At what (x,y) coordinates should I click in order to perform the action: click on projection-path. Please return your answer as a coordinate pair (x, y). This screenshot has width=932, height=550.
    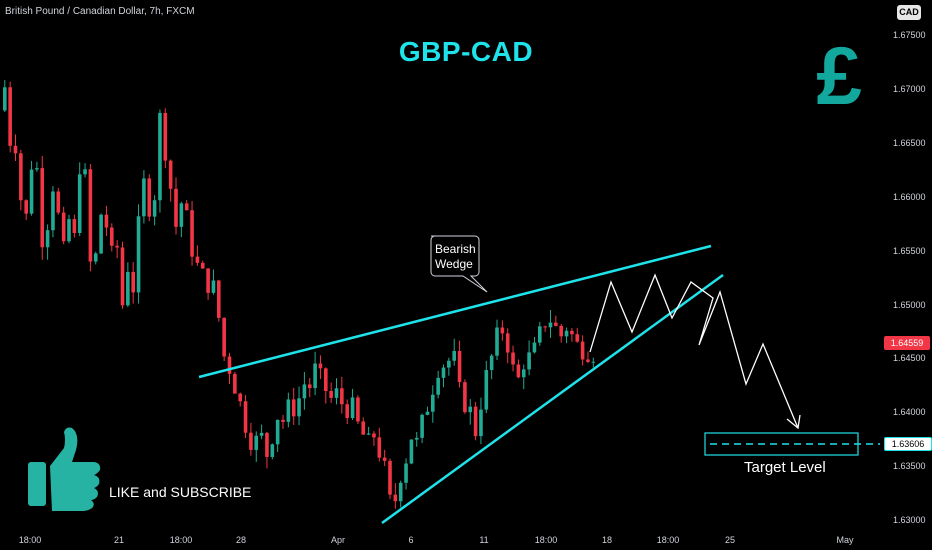
    Looking at the image, I should click on (694, 351).